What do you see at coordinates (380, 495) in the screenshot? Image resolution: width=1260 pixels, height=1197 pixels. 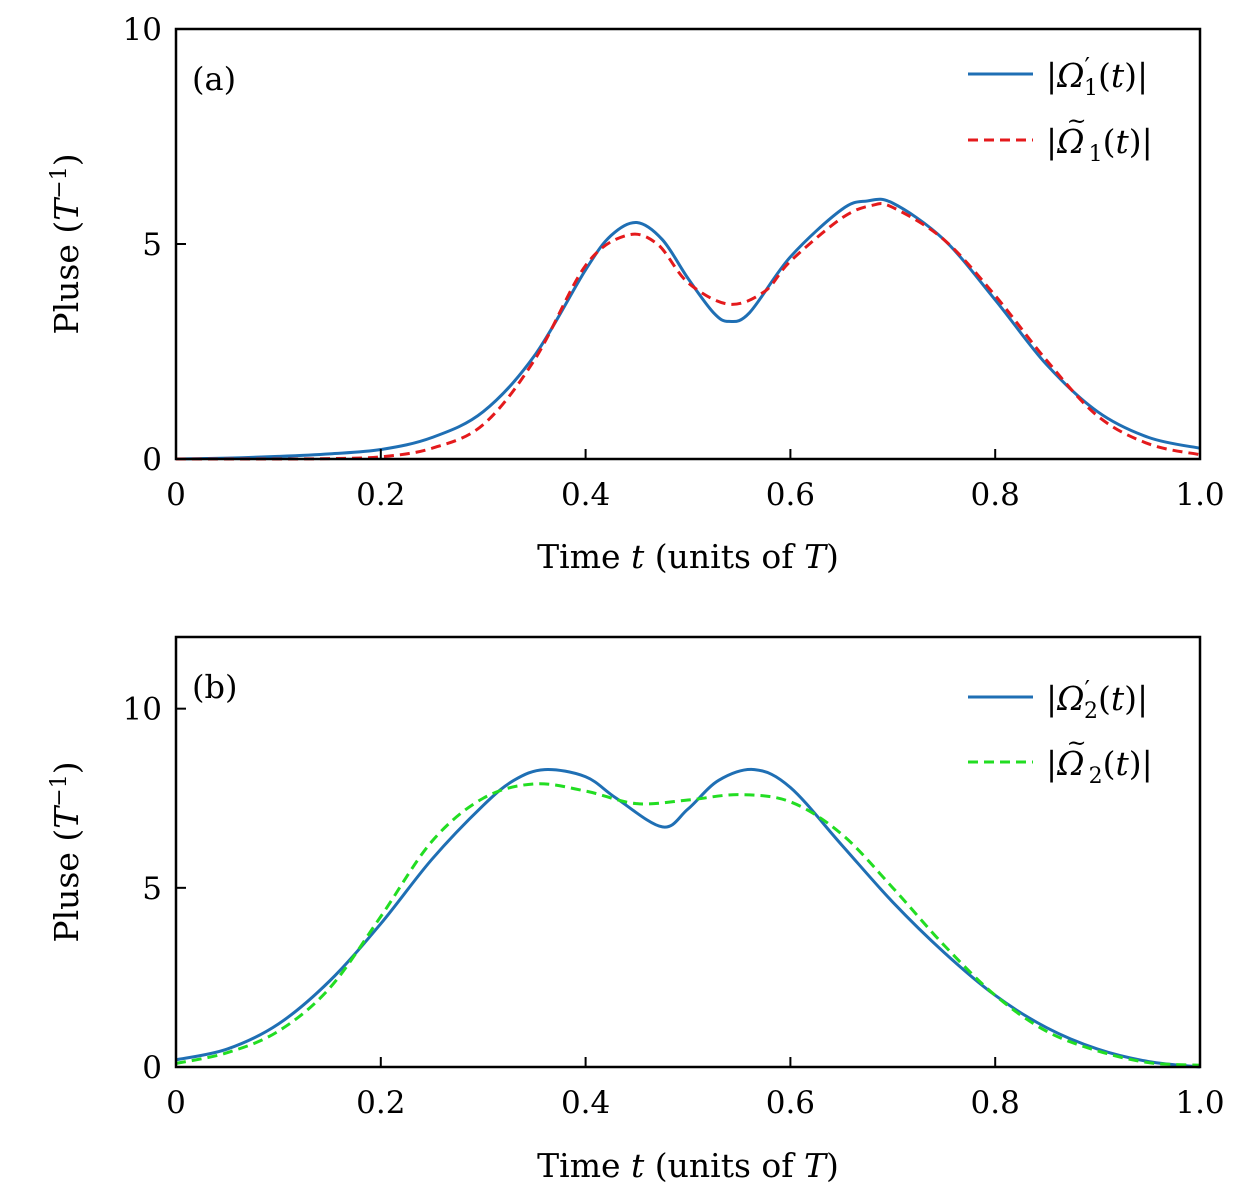 I see `panel-a-xtick-label: 0.2` at bounding box center [380, 495].